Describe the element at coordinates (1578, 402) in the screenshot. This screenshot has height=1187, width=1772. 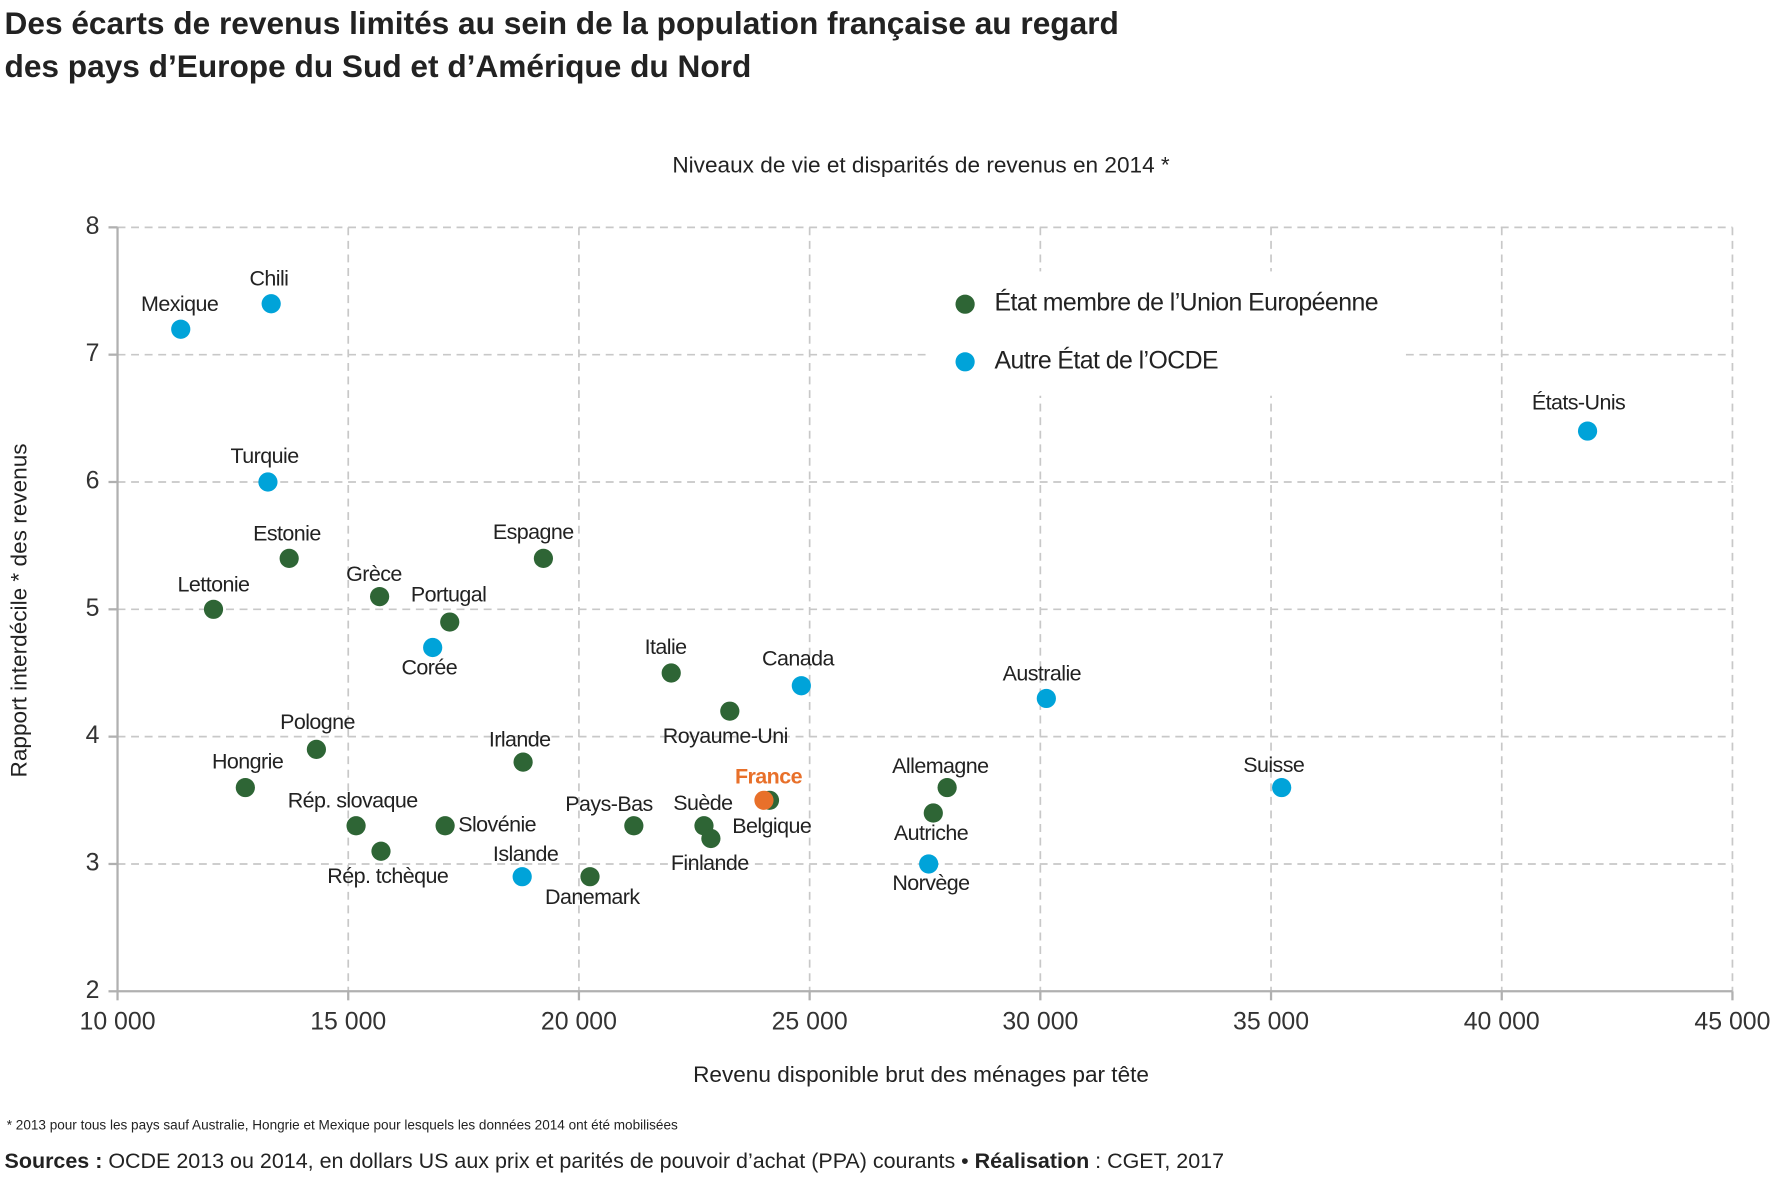
I see `point-label: États-Unis` at that location.